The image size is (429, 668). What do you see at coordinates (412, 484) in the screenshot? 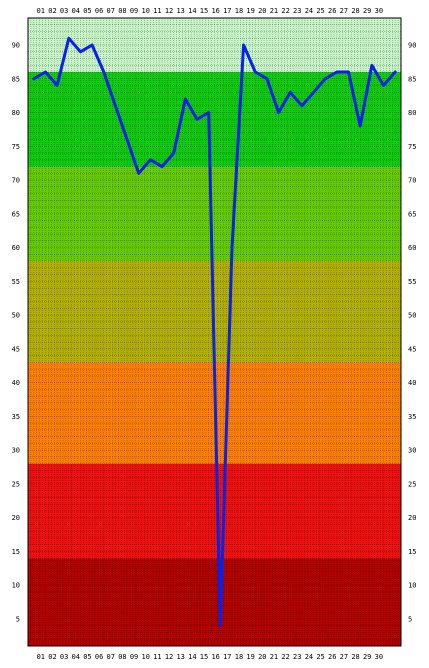
I see `y-tick-label: 25` at bounding box center [412, 484].